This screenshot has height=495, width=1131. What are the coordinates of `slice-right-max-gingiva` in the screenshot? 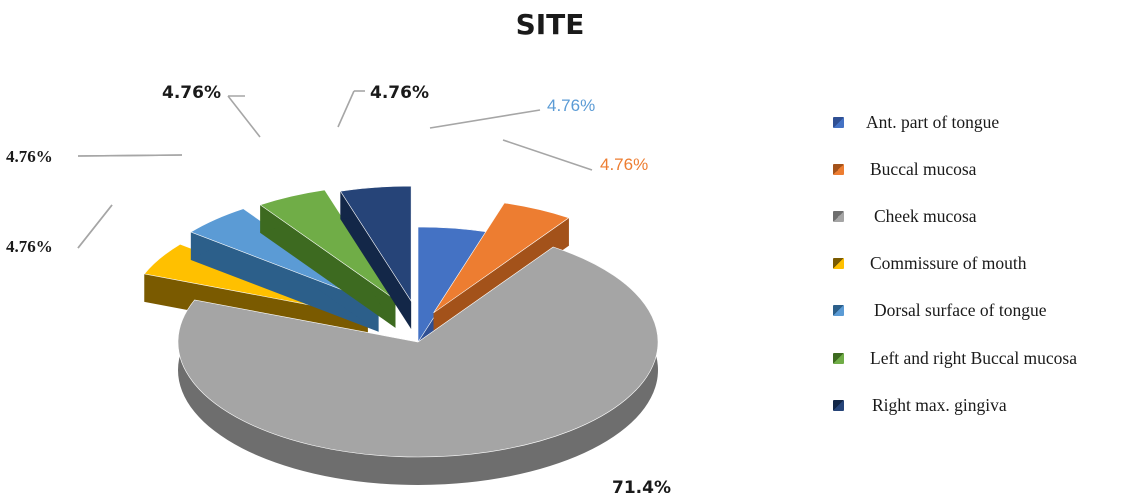 It's located at (375, 257).